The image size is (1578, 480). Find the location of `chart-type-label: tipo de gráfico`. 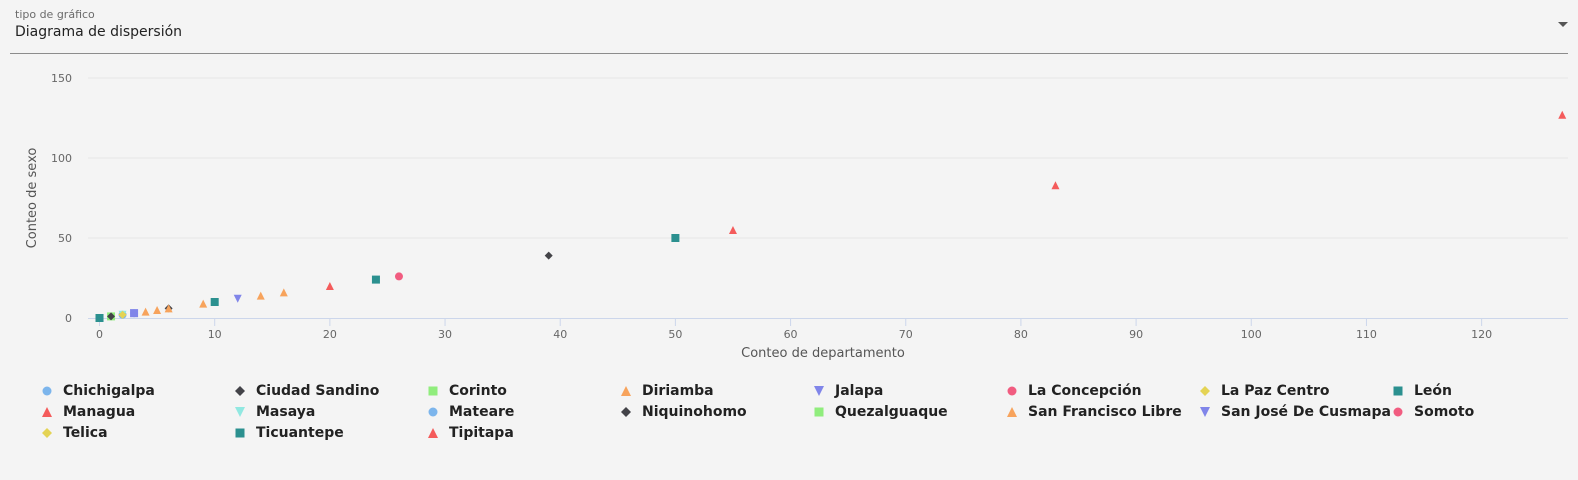

chart-type-label: tipo de gráfico is located at coordinates (55, 14).